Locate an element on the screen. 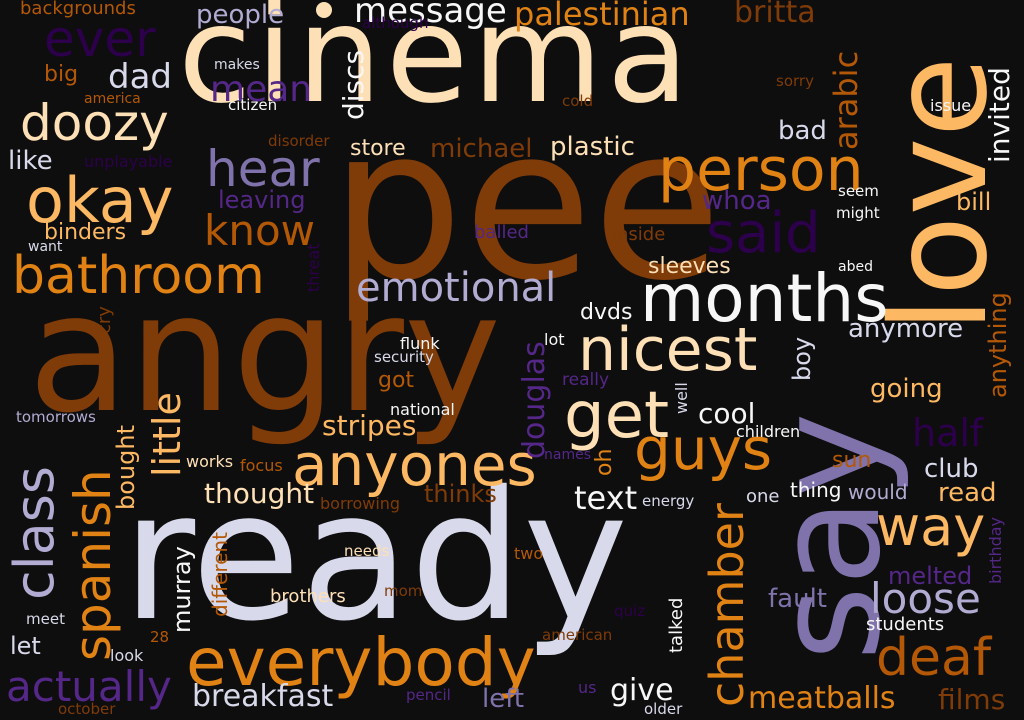 The width and height of the screenshot is (1024, 720). word-nicest: nicest is located at coordinates (668, 350).